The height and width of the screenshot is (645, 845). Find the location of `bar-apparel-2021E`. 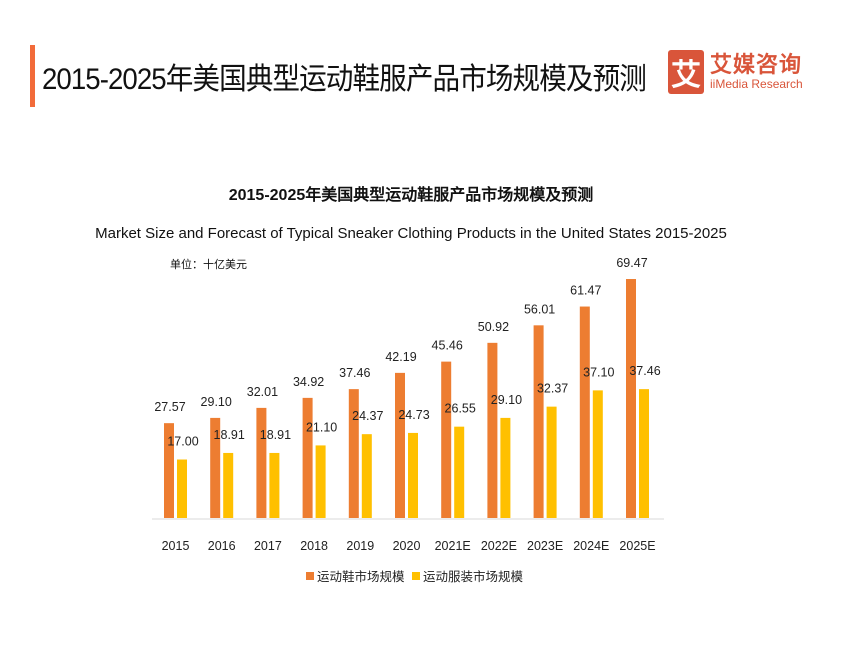

bar-apparel-2021E is located at coordinates (459, 472).